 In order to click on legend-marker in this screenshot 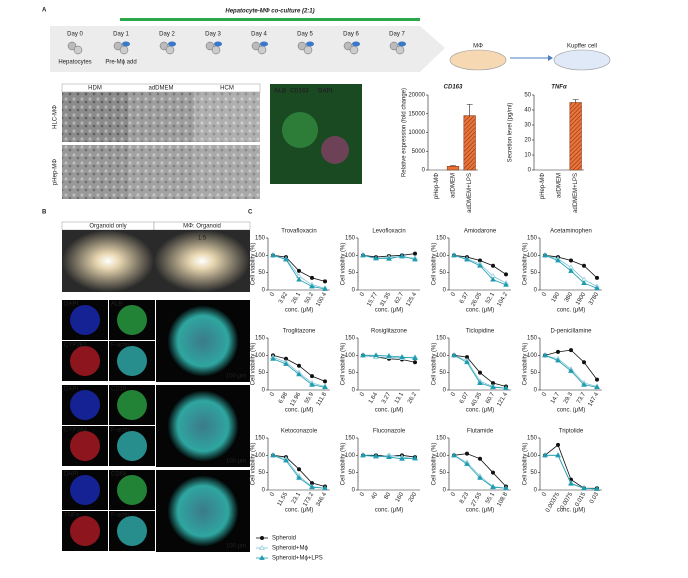, I will do `click(262, 557)`.